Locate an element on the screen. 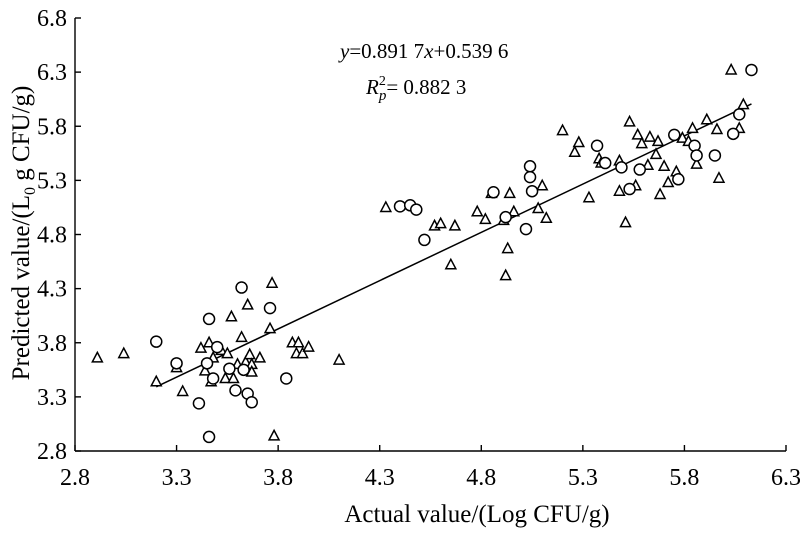 This screenshot has width=800, height=533. y-axis-title-unit: g CFU/g) is located at coordinates (21, 136).